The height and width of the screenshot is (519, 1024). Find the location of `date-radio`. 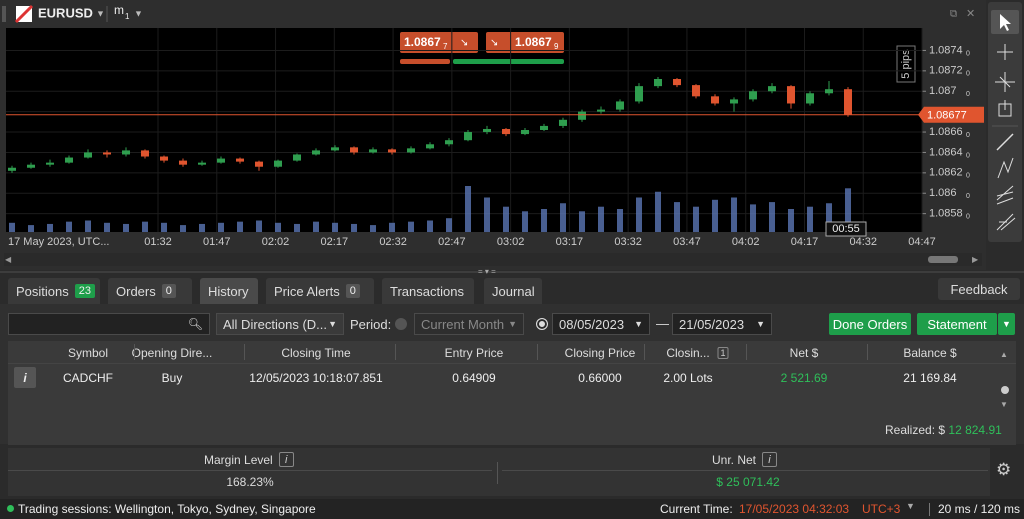

date-radio is located at coordinates (542, 324).